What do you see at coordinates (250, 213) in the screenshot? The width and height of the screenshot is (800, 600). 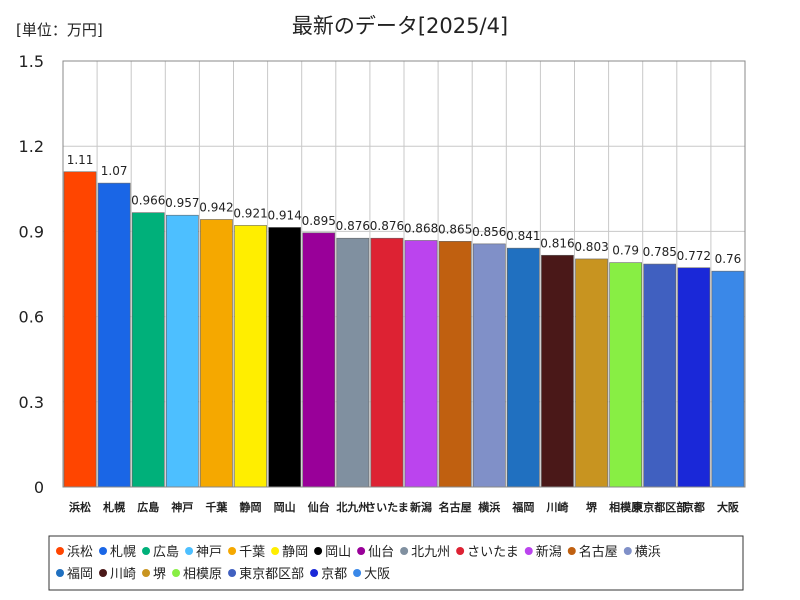 I see `data-label: 0.921` at bounding box center [250, 213].